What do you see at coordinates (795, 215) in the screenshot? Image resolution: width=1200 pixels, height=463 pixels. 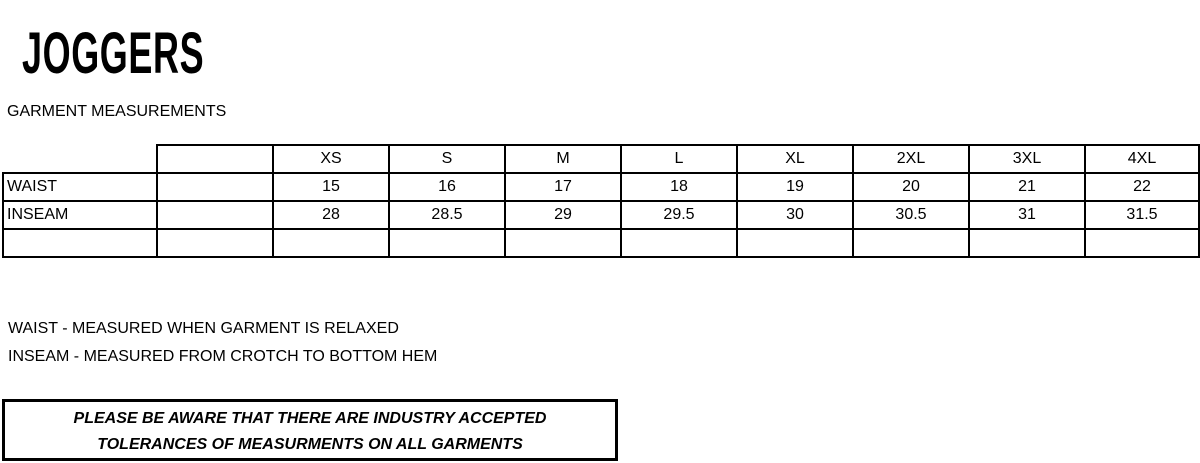 I see `measurement-cell: 30` at bounding box center [795, 215].